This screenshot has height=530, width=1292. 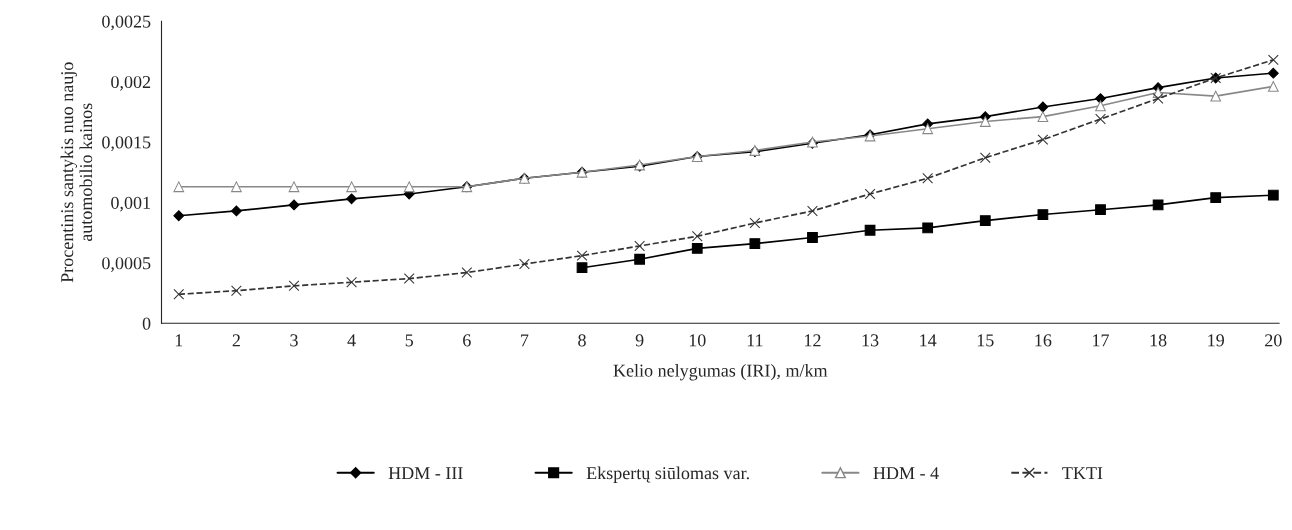 What do you see at coordinates (467, 340) in the screenshot?
I see `x-tick-label: 6` at bounding box center [467, 340].